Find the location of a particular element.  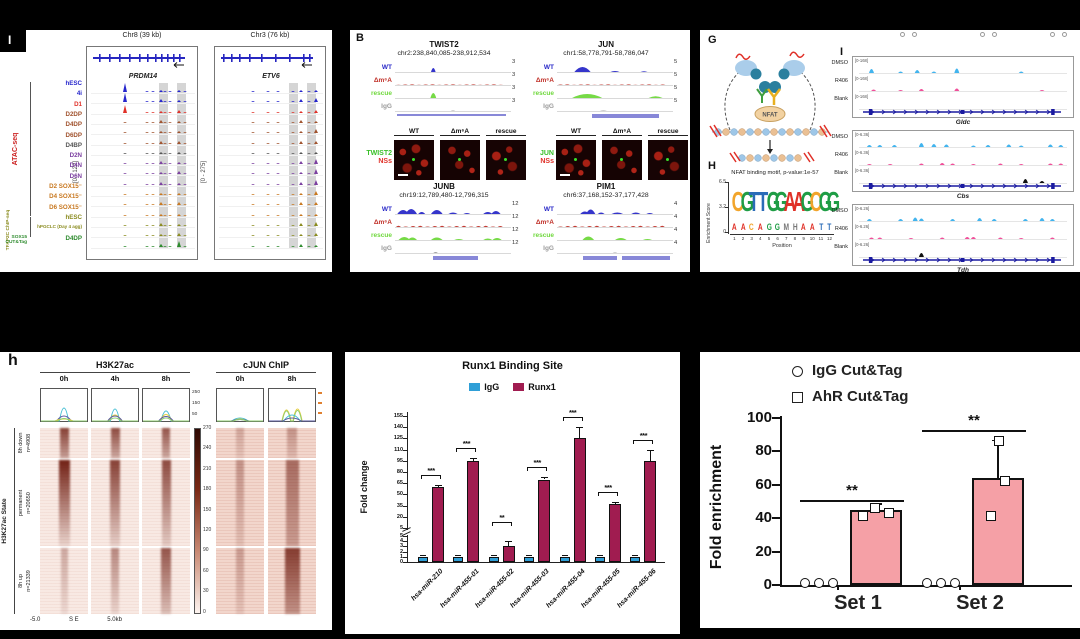

sig-bracket is located at coordinates (501, 522).